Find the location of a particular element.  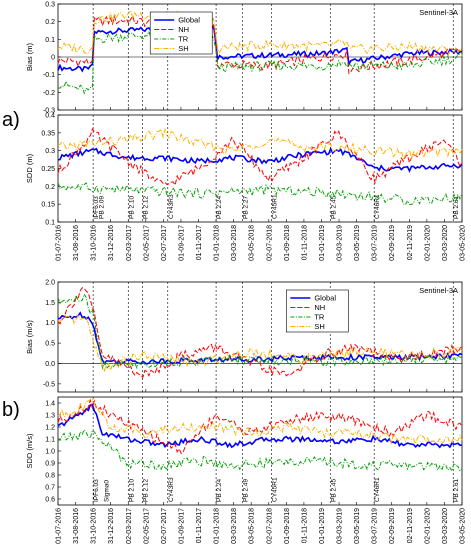

y-tick-label: 0.6 is located at coordinates (50, 500).